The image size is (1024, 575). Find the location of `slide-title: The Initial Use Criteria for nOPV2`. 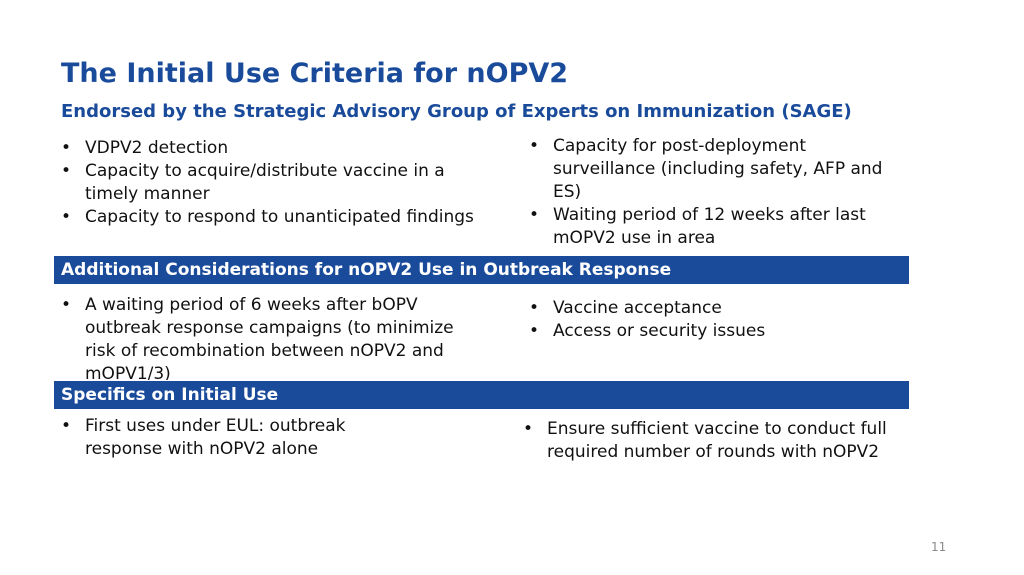

slide-title: The Initial Use Criteria for nOPV2 is located at coordinates (315, 73).